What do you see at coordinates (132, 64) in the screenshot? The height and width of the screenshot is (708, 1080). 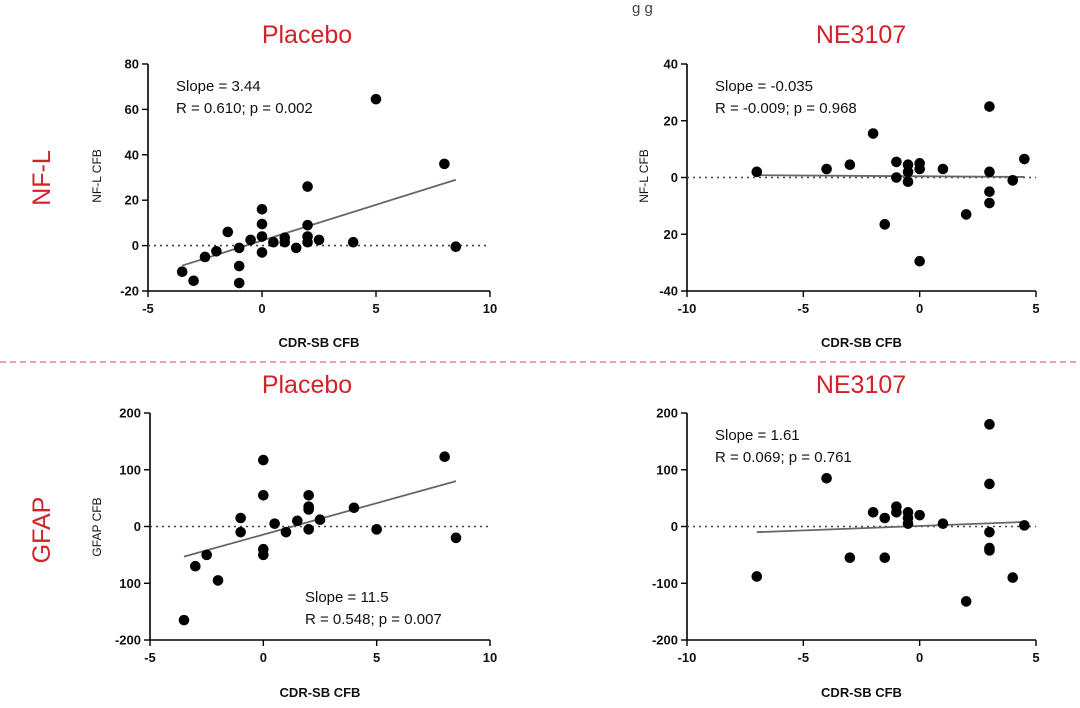 I see `y-tick-label: 80` at bounding box center [132, 64].